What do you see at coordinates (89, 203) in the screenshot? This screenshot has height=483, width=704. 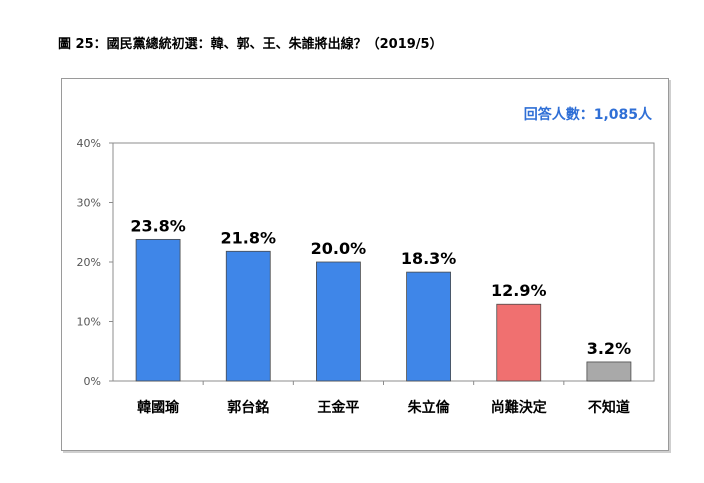 I see `y-tick-label: 30%` at bounding box center [89, 203].